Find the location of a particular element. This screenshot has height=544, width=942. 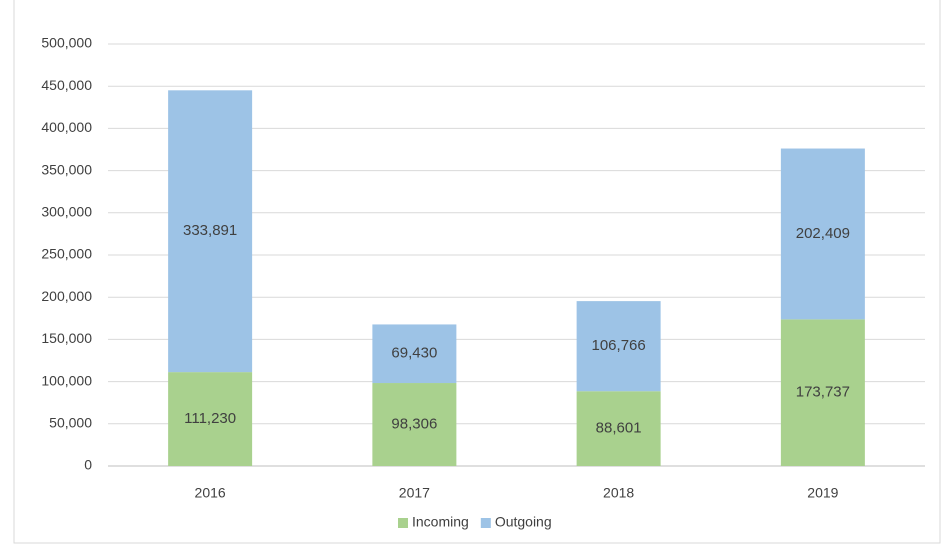

y-tick-label: 250,000 is located at coordinates (66, 254).